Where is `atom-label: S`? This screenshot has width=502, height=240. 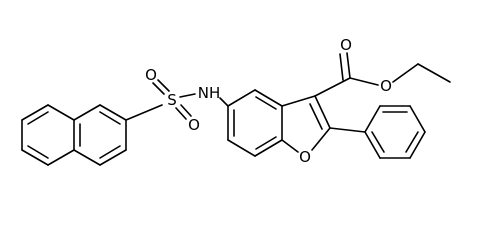
atom-label: S is located at coordinates (172, 100).